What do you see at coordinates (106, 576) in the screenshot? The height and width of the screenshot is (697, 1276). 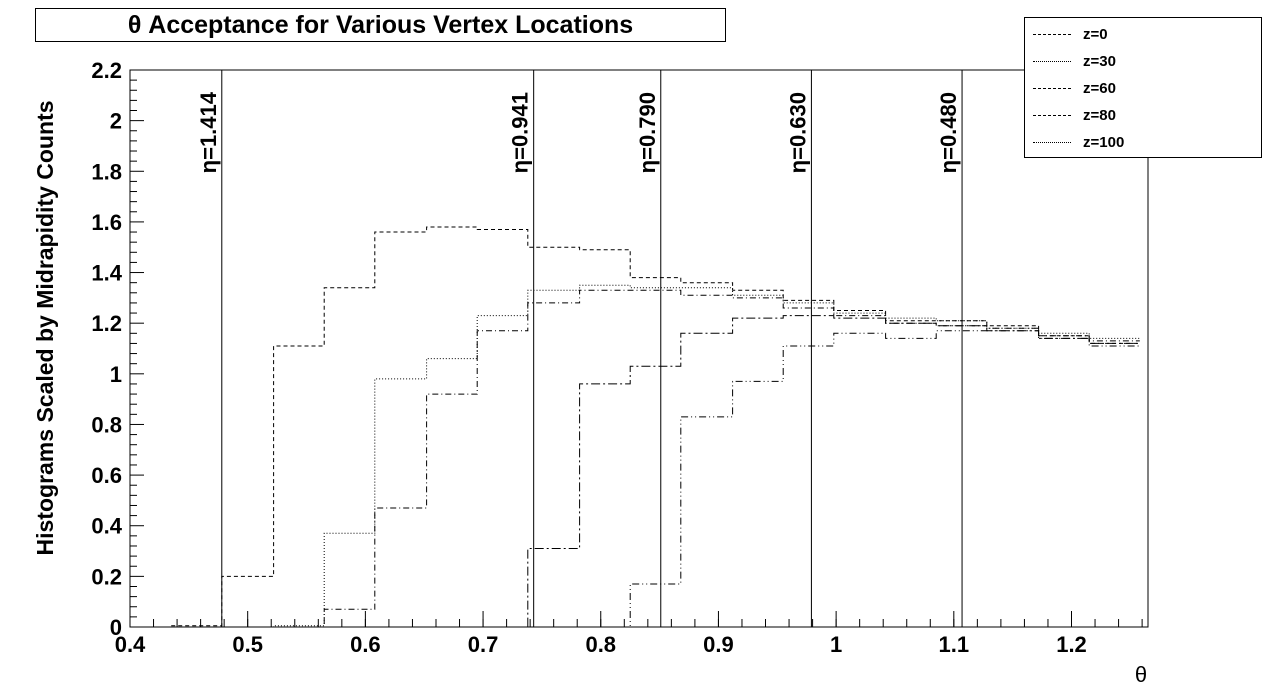 I see `y-tick-label: 0.2` at bounding box center [106, 576].